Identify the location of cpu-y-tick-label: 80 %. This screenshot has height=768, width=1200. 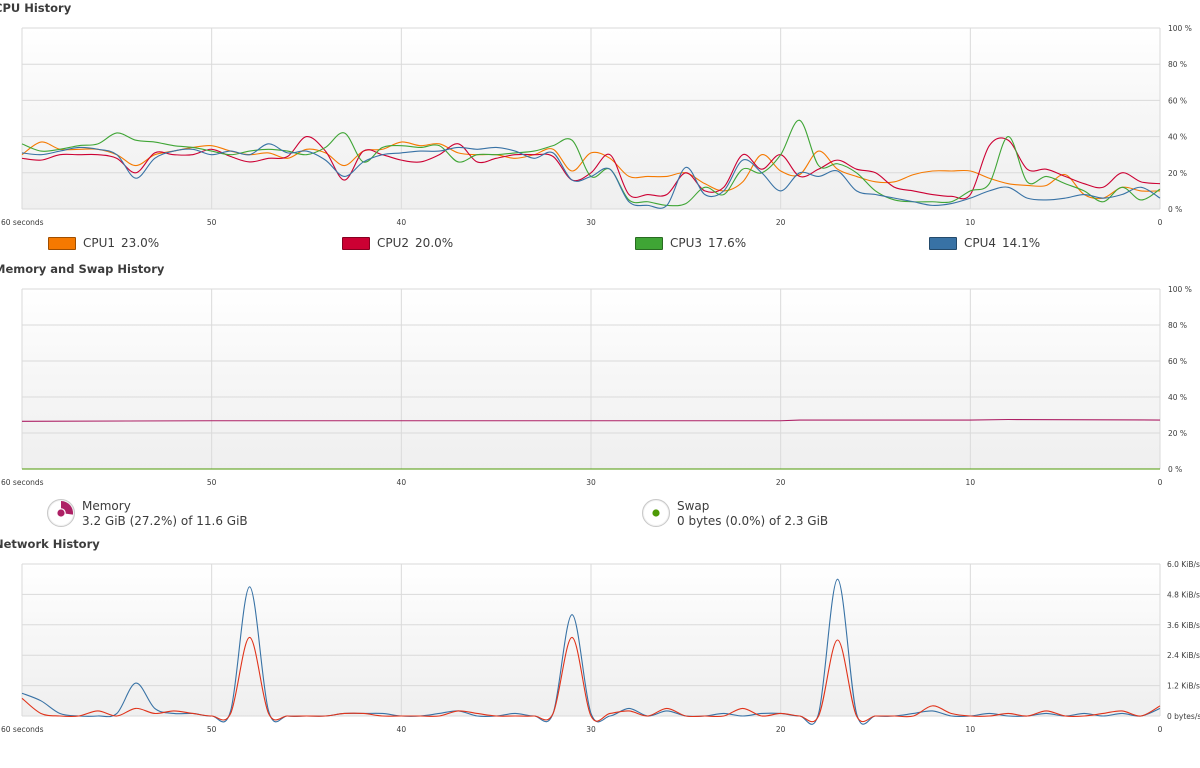
(1177, 64).